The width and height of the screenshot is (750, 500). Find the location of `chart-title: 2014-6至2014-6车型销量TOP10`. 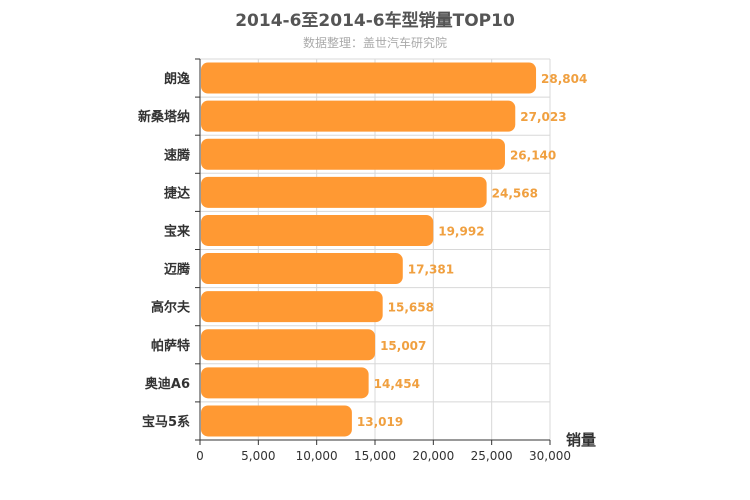

chart-title: 2014-6至2014-6车型销量TOP10 is located at coordinates (375, 21).